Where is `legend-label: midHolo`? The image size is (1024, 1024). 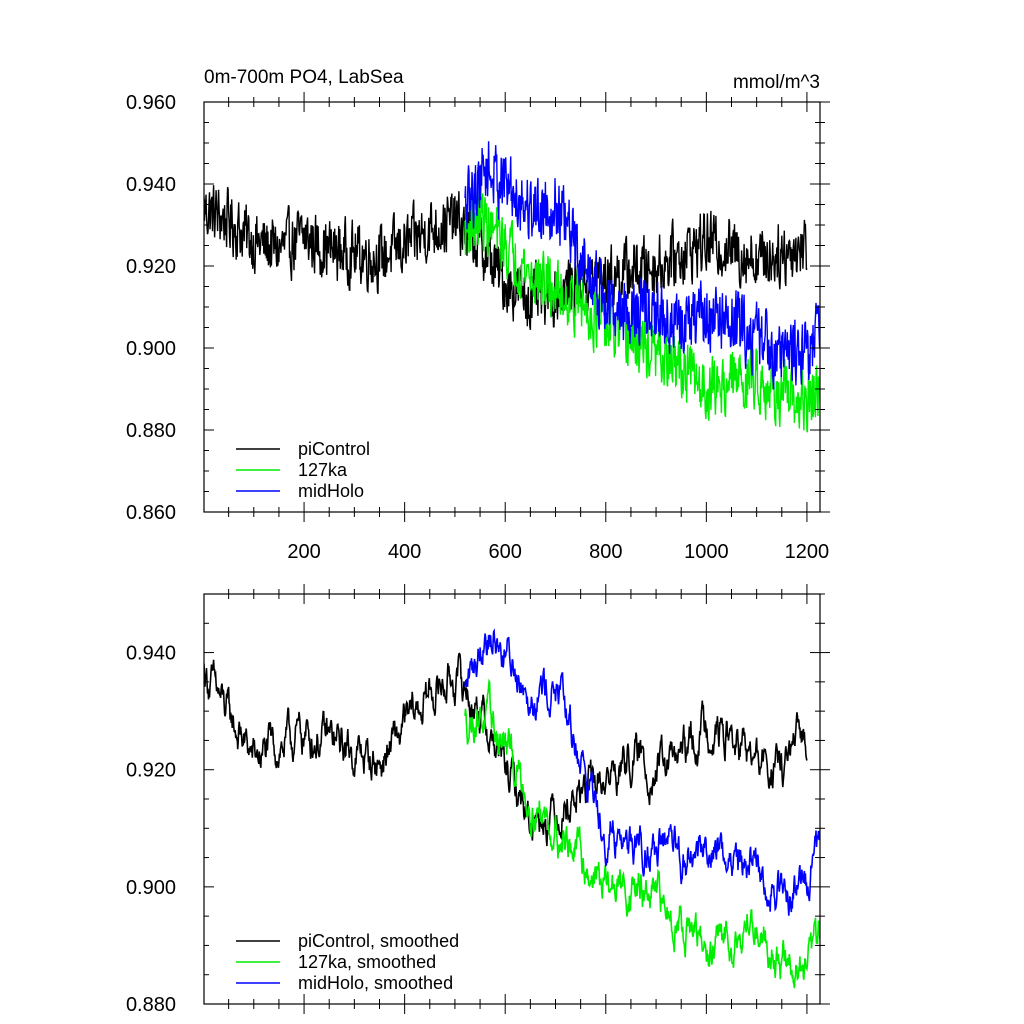 legend-label: midHolo is located at coordinates (331, 491).